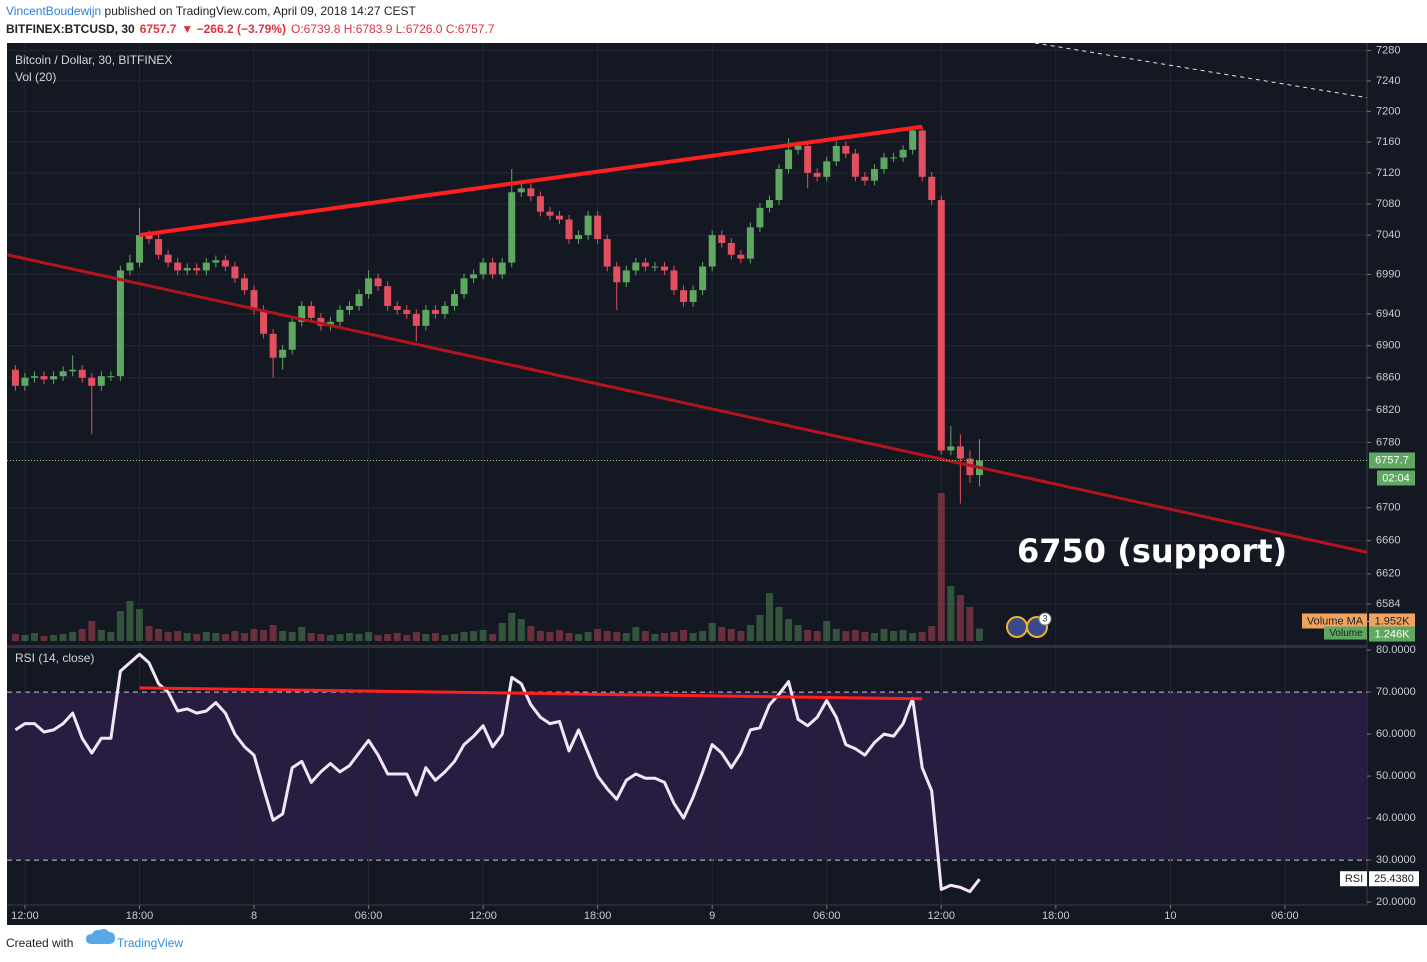 The image size is (1427, 962). Describe the element at coordinates (1388, 604) in the screenshot. I see `y-tick-label: 6584` at that location.